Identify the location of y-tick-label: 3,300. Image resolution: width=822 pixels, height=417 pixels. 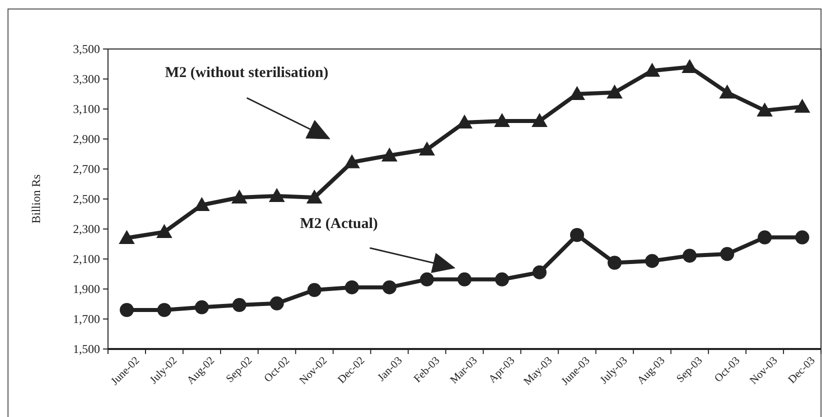
(86, 79).